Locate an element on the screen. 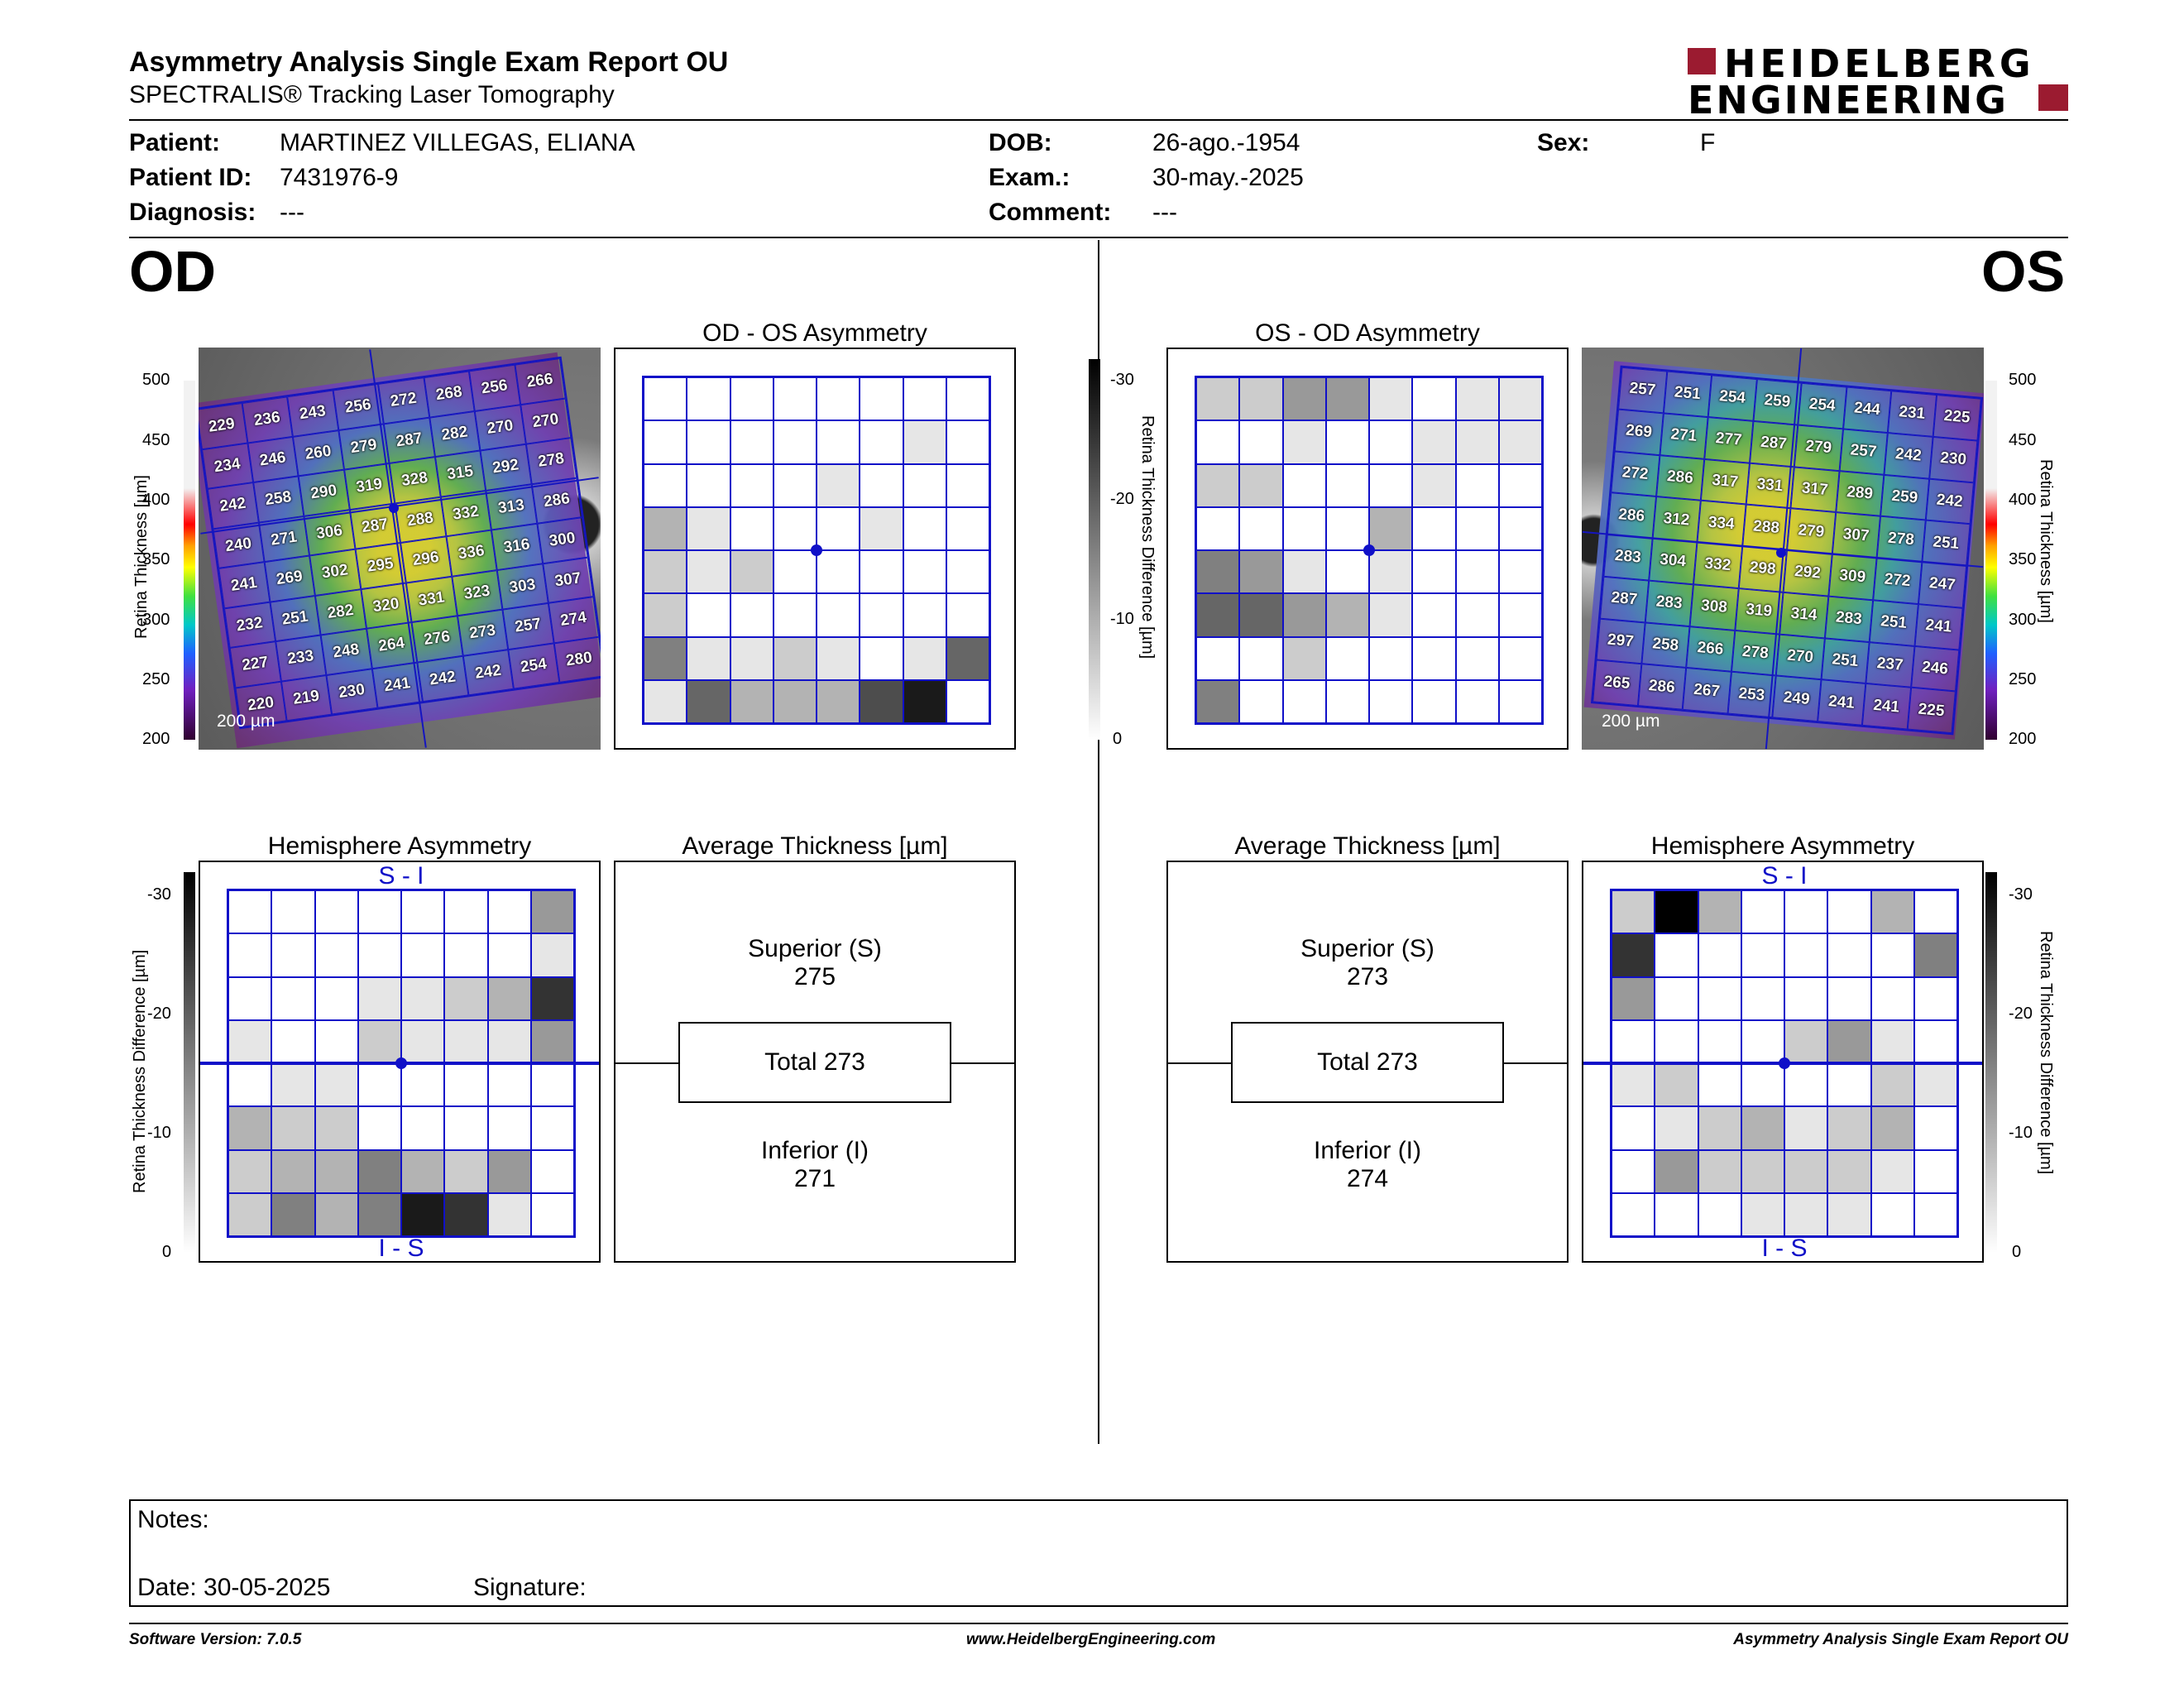  os-thickness-cell: 244 is located at coordinates (1867, 409).